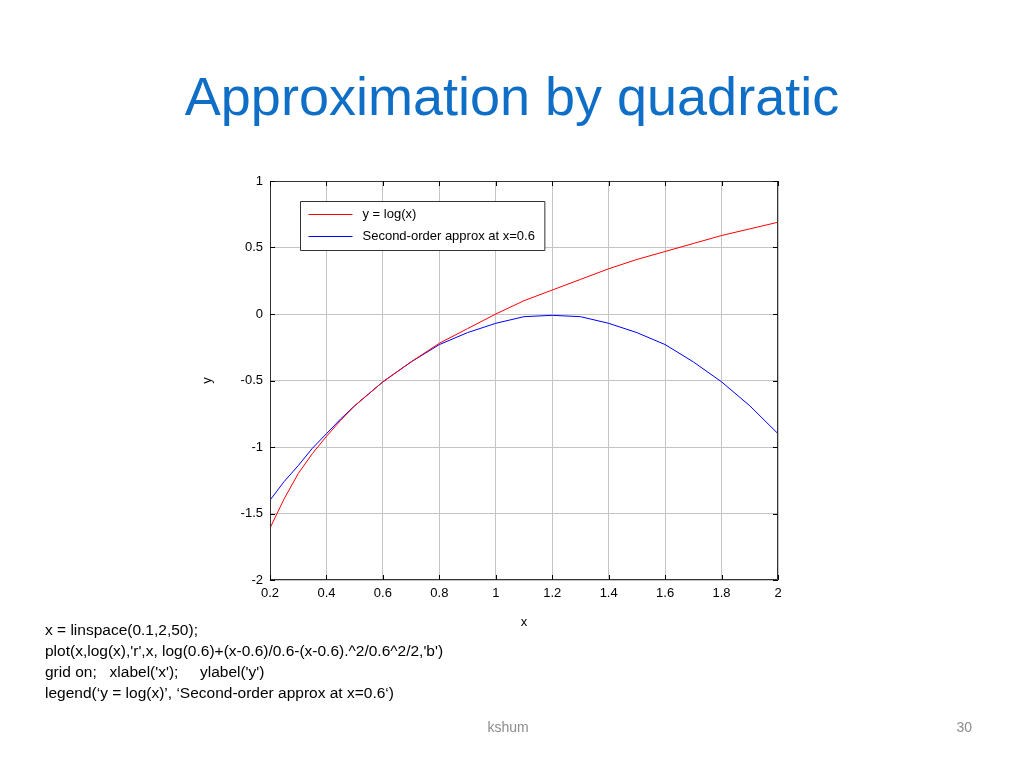 The image size is (1024, 768). I want to click on text: x = linspace(0.1,2,50);, so click(122, 630).